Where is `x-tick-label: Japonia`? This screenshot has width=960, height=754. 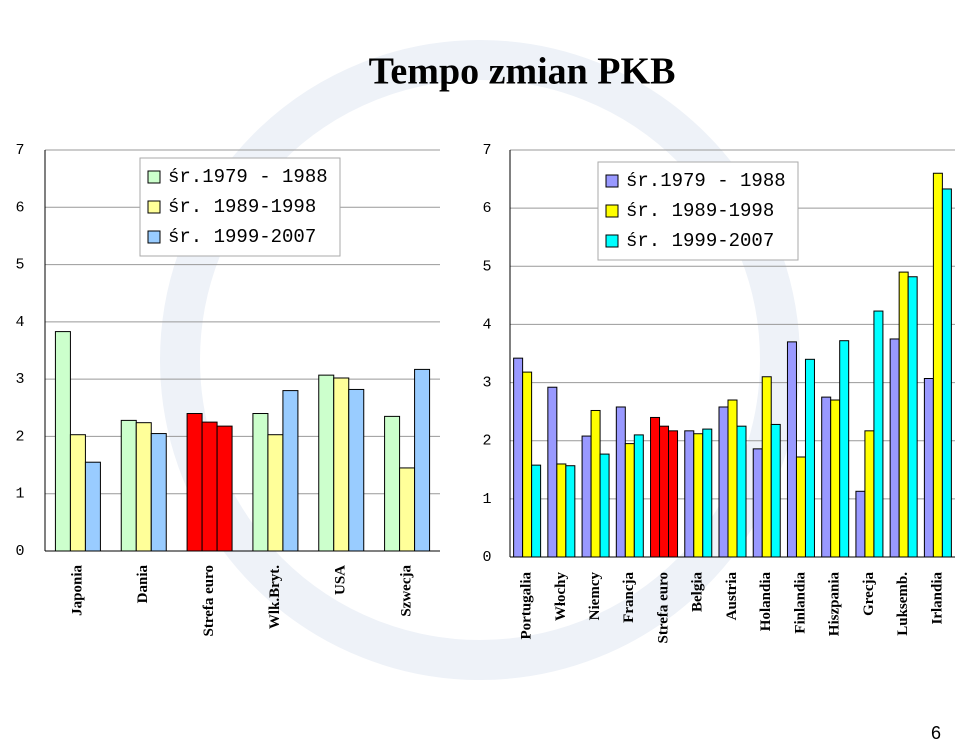 x-tick-label: Japonia is located at coordinates (77, 590).